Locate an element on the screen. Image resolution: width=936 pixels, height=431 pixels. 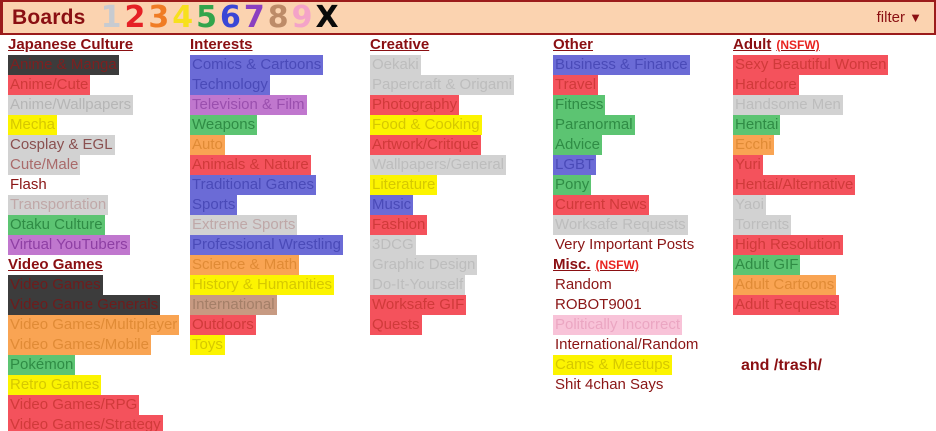
board-link: Adult Cartoons is located at coordinates (810, 285).